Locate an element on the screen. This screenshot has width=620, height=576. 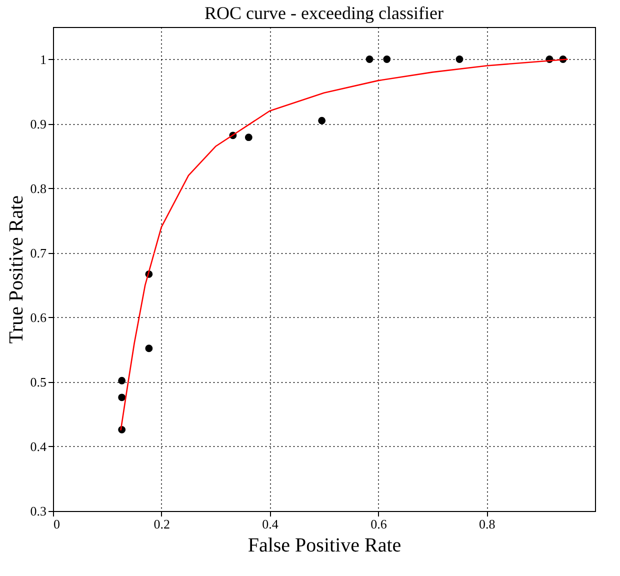
x-tick-label: 0.6 is located at coordinates (379, 524).